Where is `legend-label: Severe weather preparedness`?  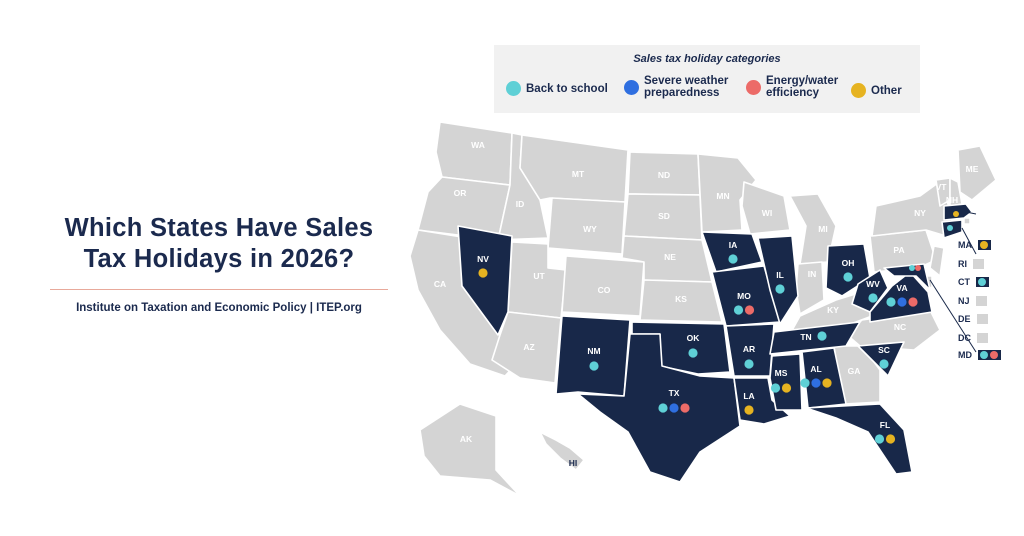 legend-label: Severe weather preparedness is located at coordinates (686, 87).